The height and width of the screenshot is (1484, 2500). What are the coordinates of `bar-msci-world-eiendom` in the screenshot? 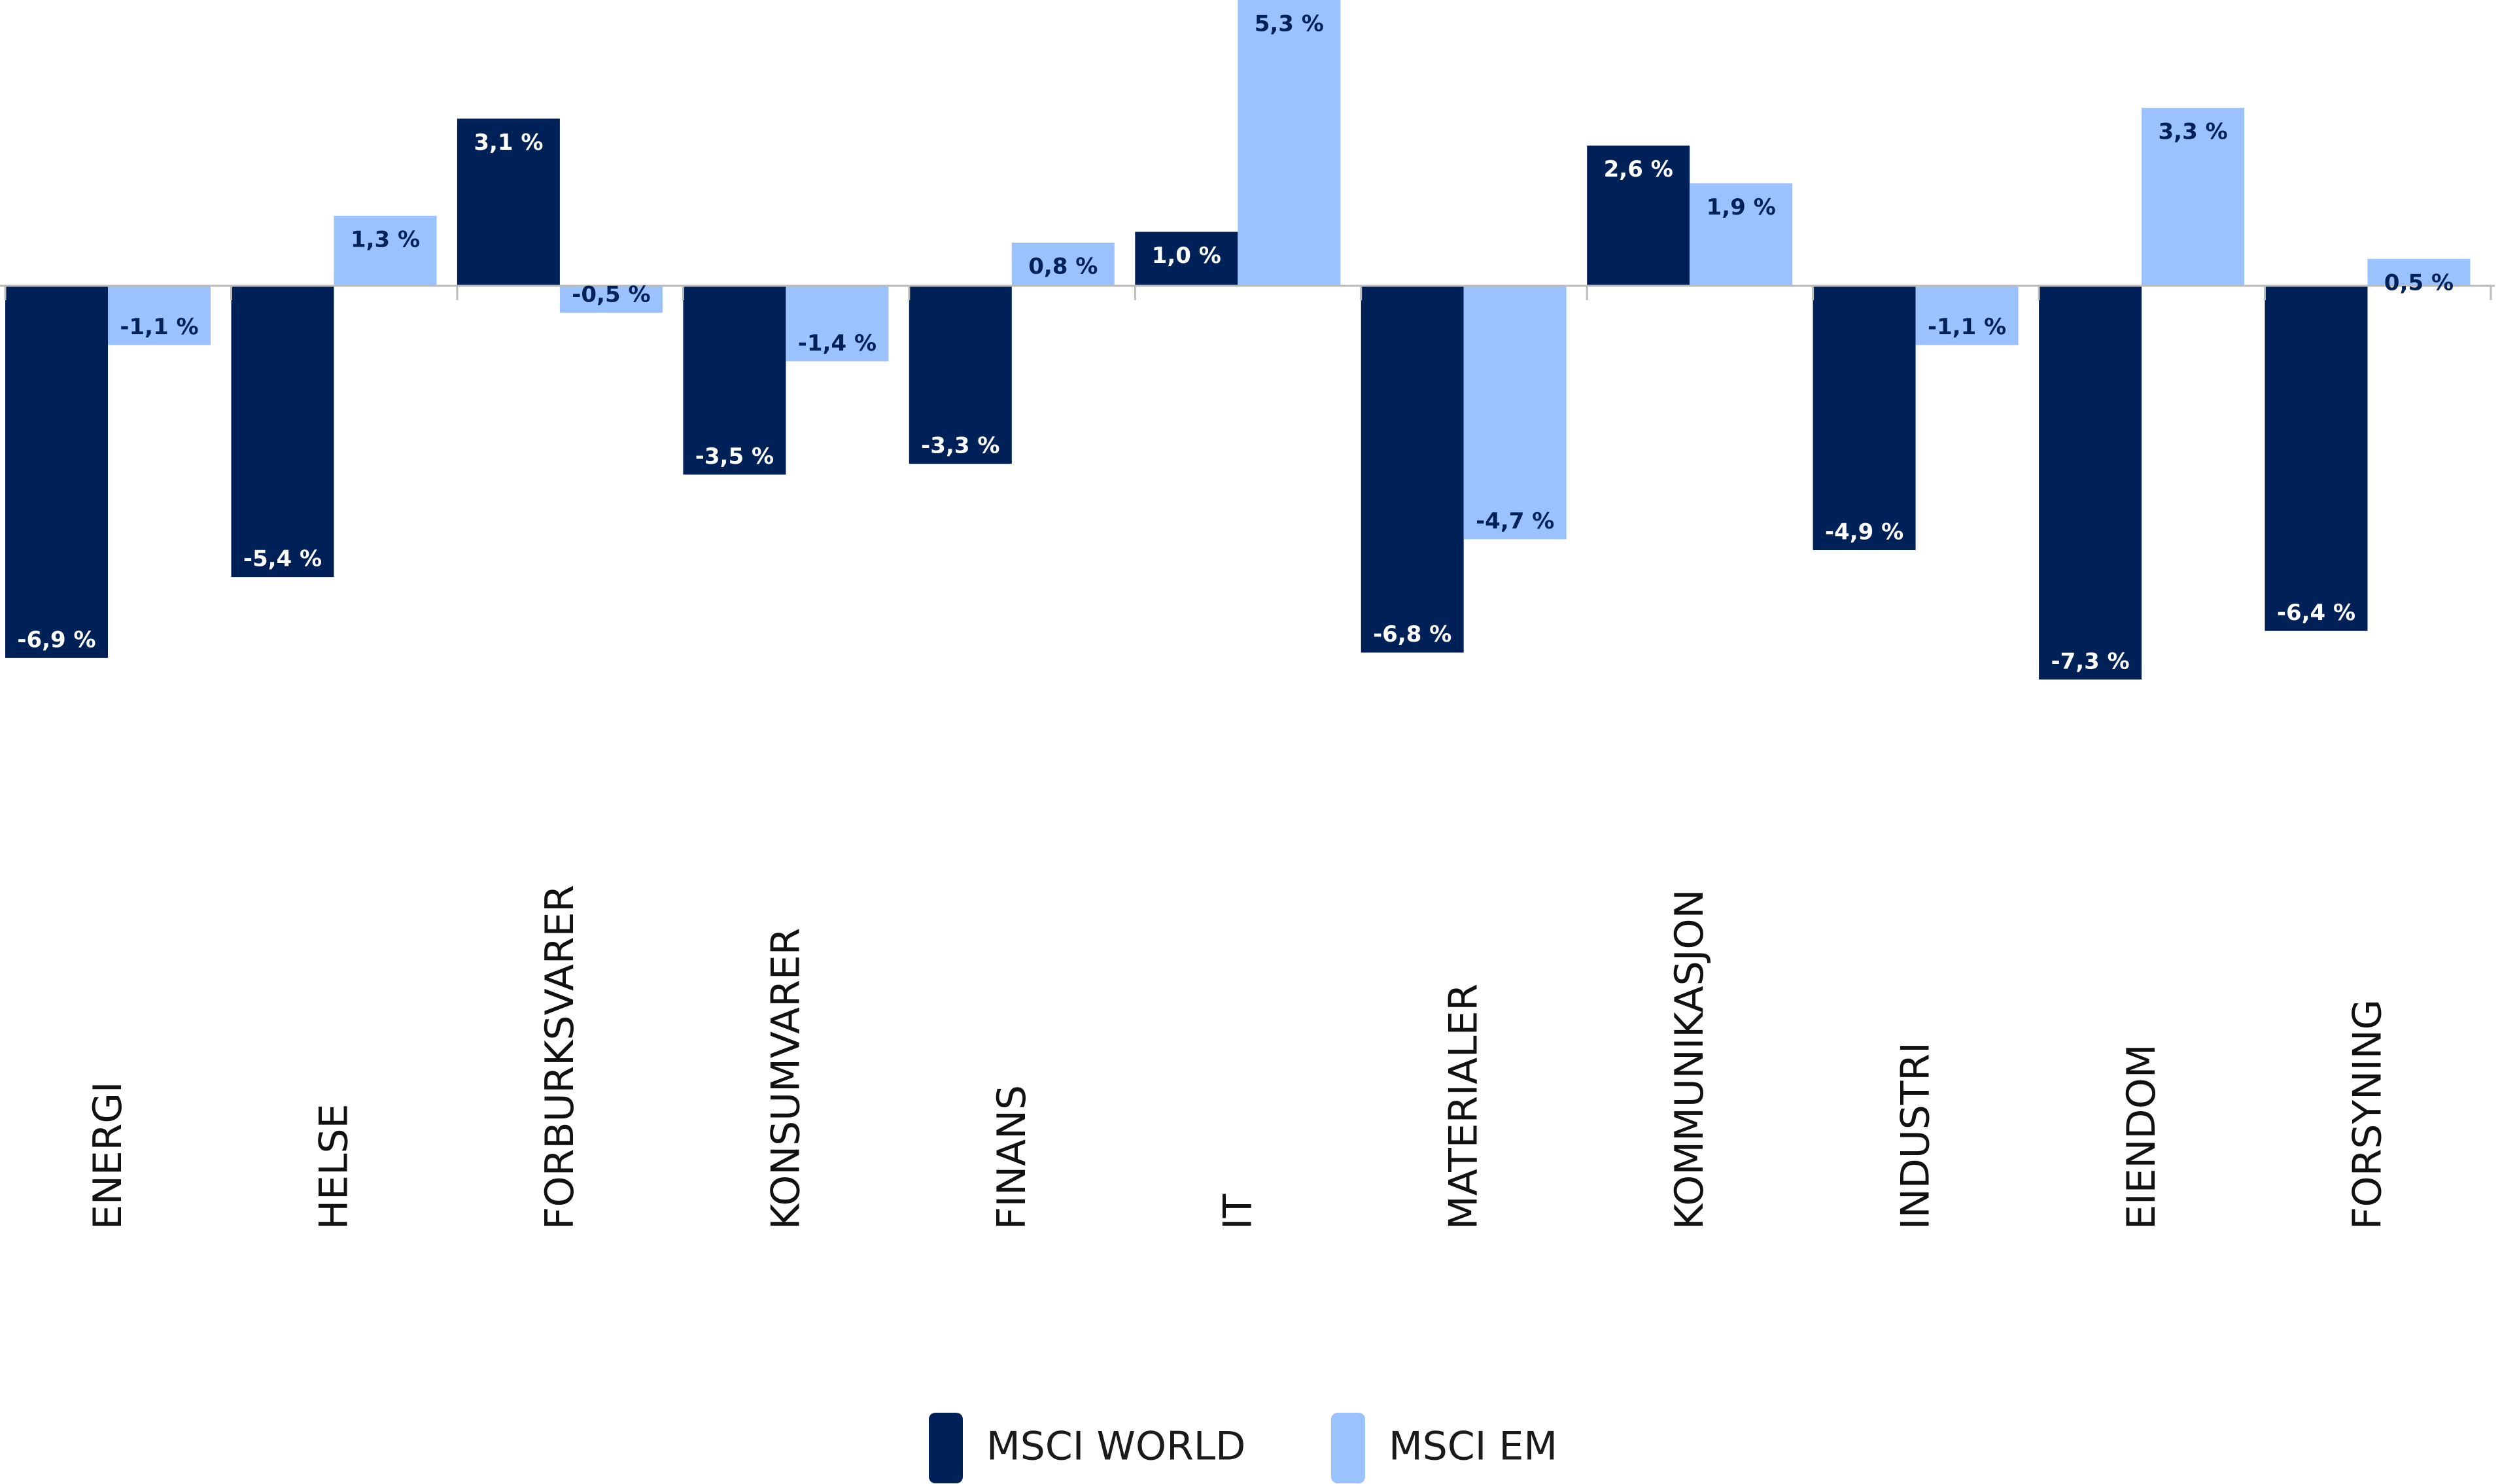 It's located at (2090, 483).